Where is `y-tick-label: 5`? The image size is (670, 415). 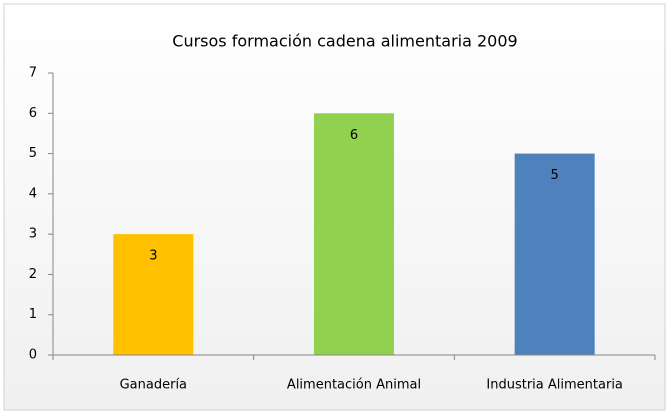
y-tick-label: 5 is located at coordinates (33, 153).